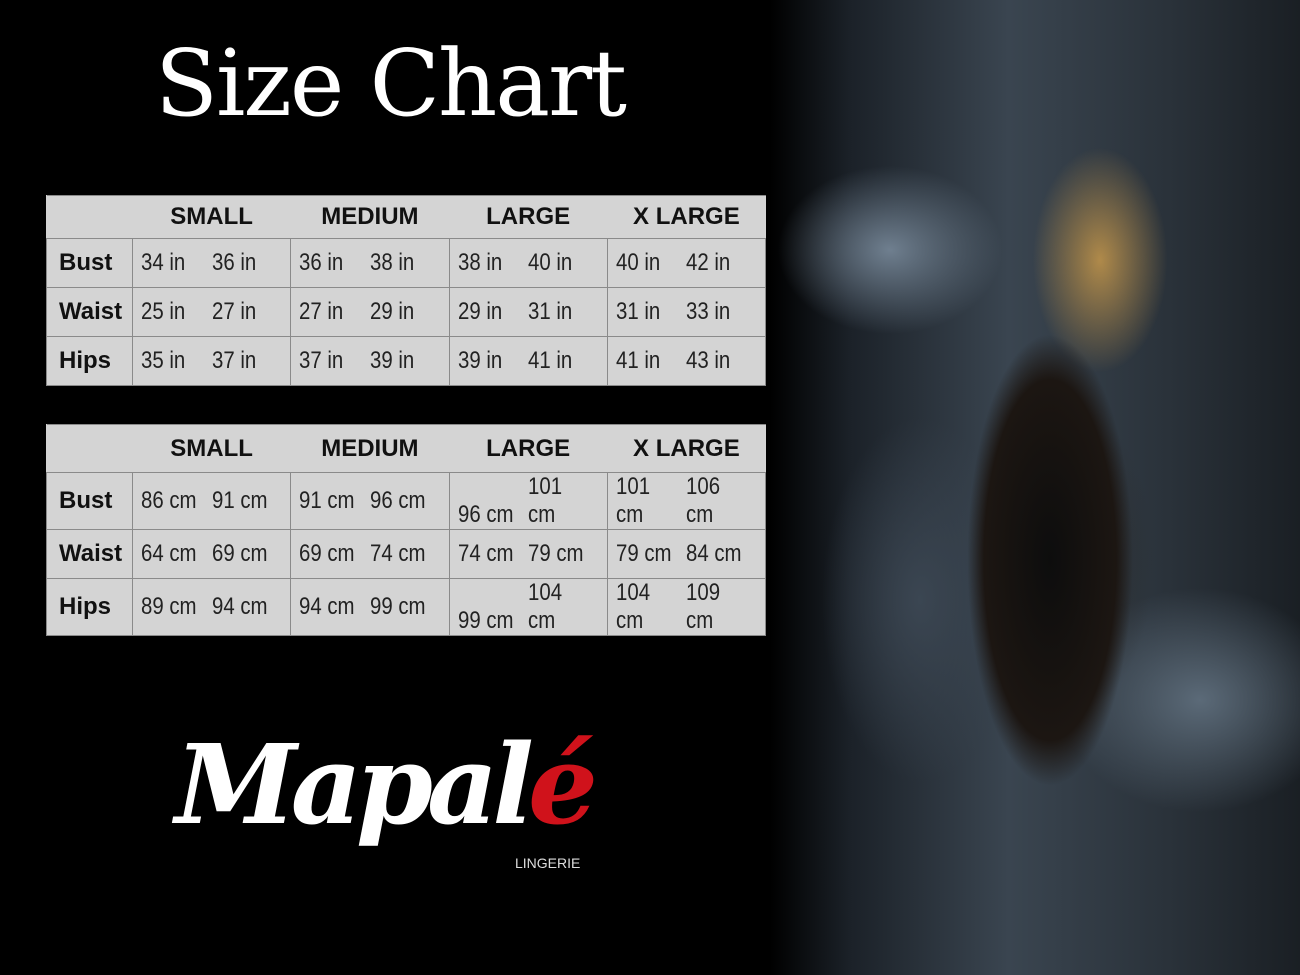  Describe the element at coordinates (233, 262) in the screenshot. I see `range-max: 36 in` at that location.